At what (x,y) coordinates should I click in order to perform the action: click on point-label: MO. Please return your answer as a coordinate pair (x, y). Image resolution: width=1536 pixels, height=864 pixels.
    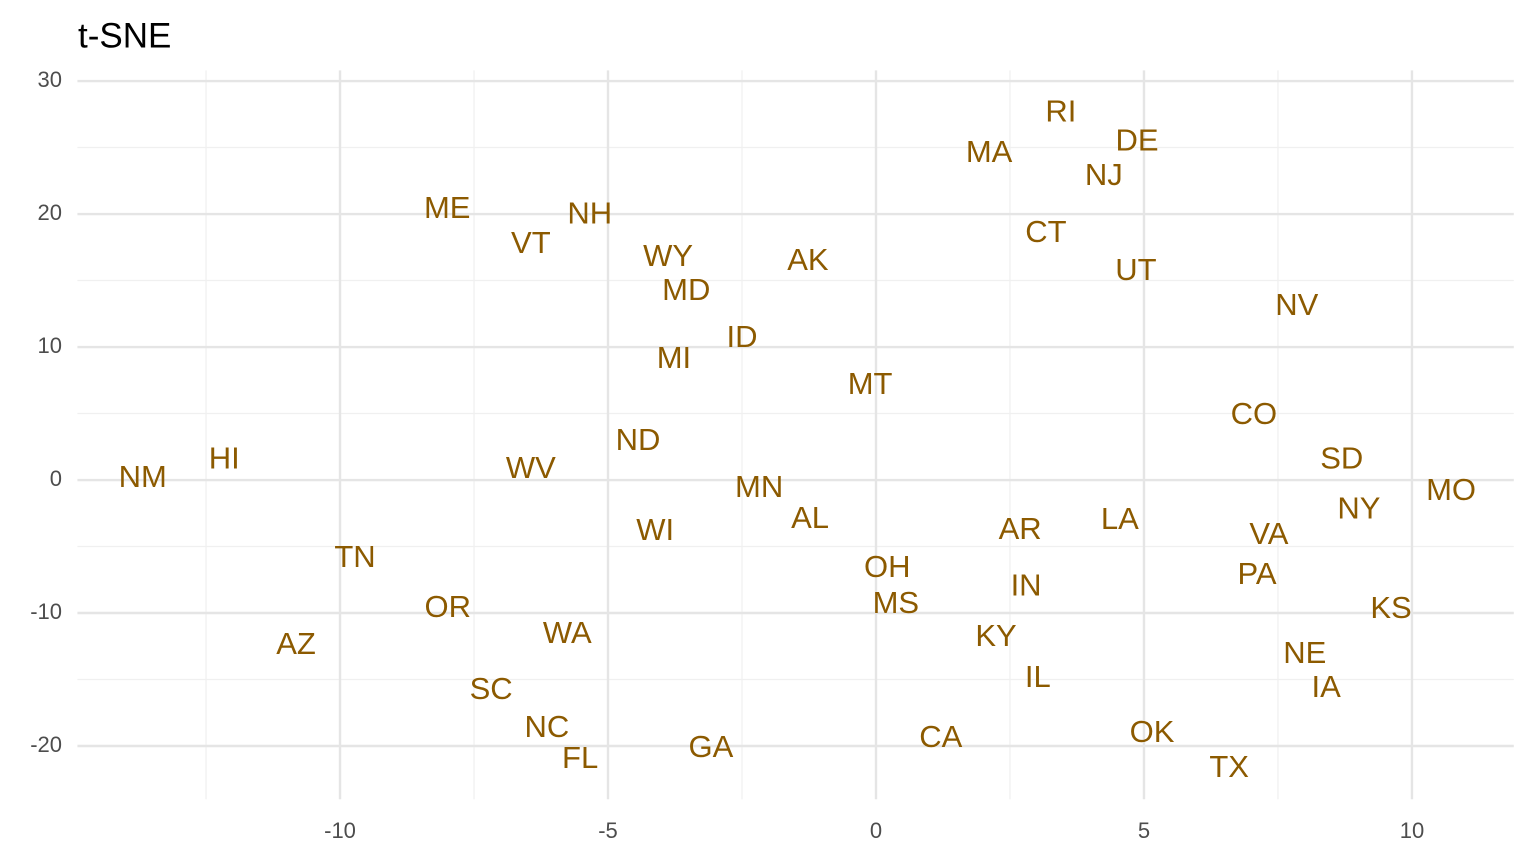
    Looking at the image, I should click on (1451, 489).